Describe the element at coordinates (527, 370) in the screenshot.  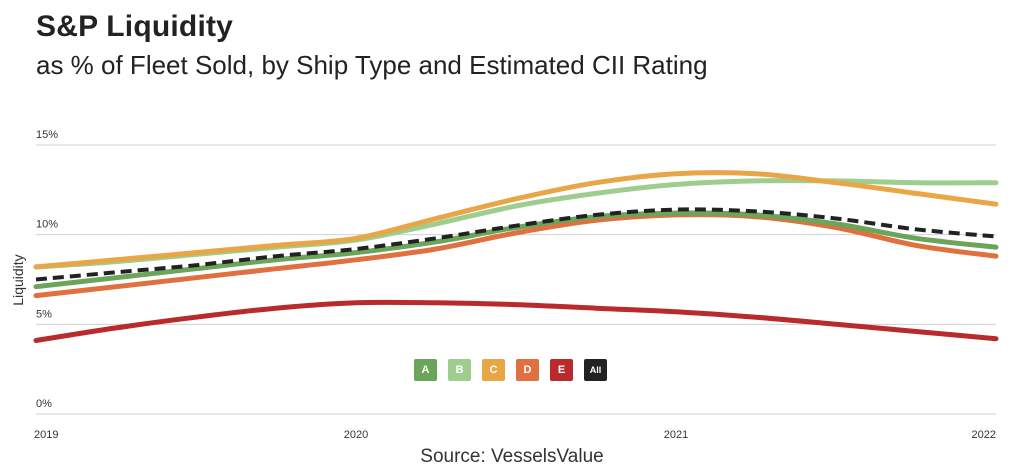
I see `legend-item-d: D` at that location.